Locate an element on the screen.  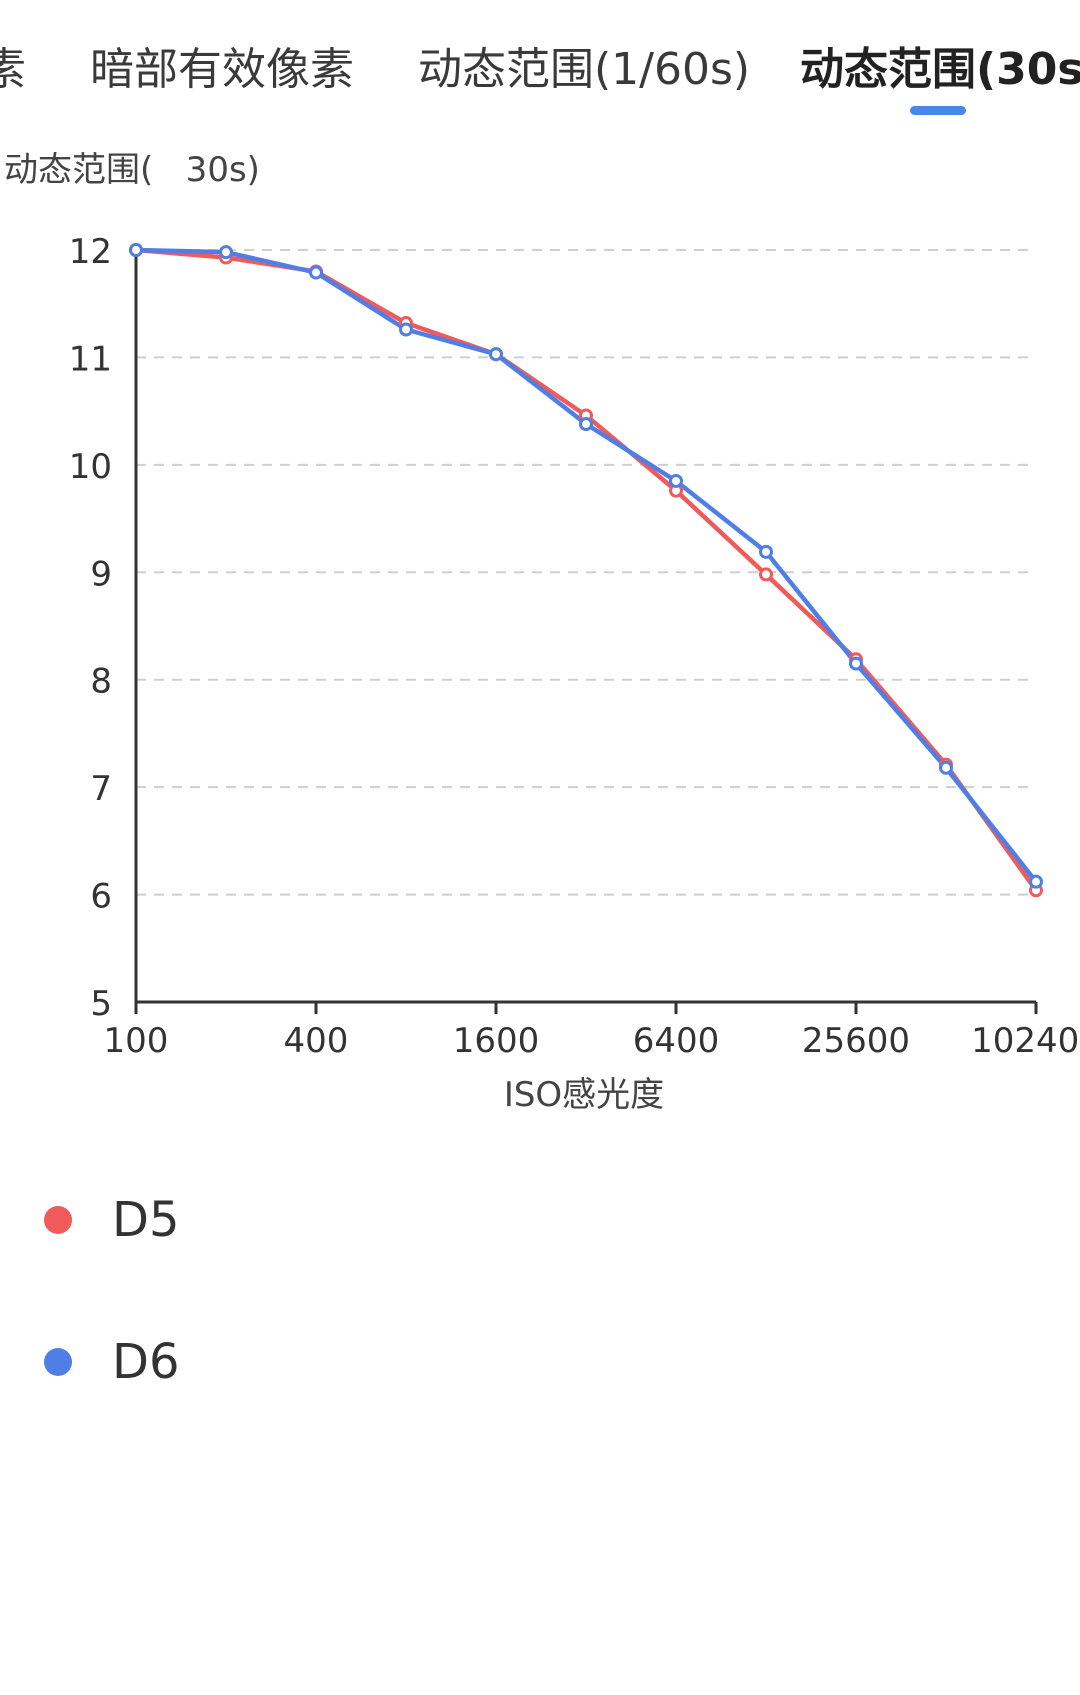
y-tick-label: 8 is located at coordinates (101, 682).